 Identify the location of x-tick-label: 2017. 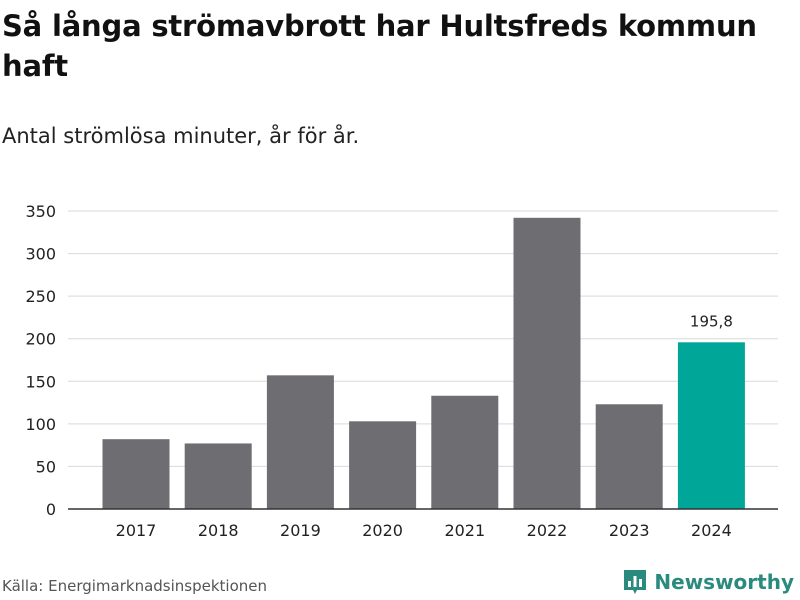
(136, 530).